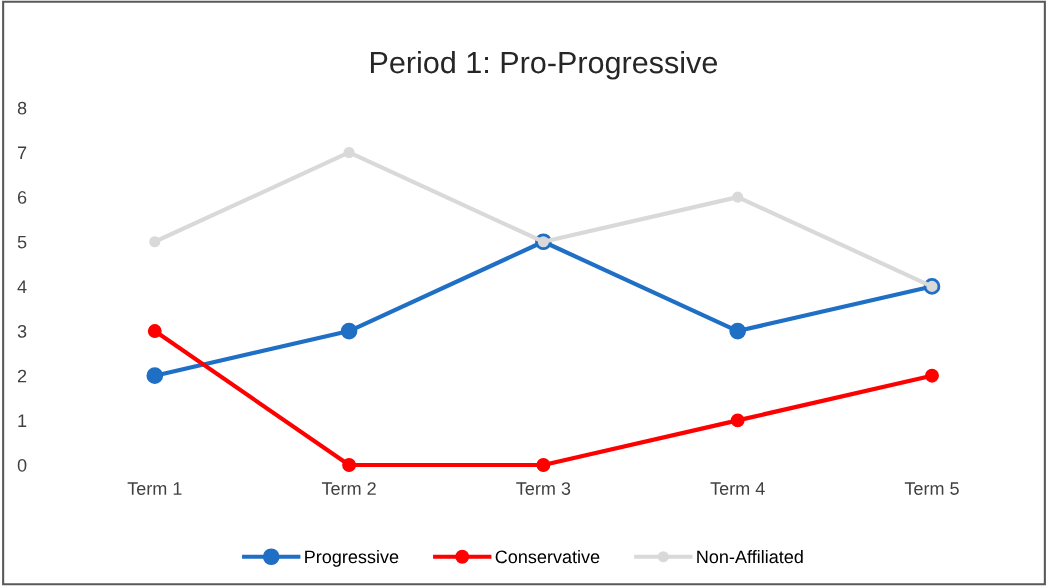 This screenshot has width=1048, height=586. What do you see at coordinates (22, 108) in the screenshot?
I see `y-tick-label: 8` at bounding box center [22, 108].